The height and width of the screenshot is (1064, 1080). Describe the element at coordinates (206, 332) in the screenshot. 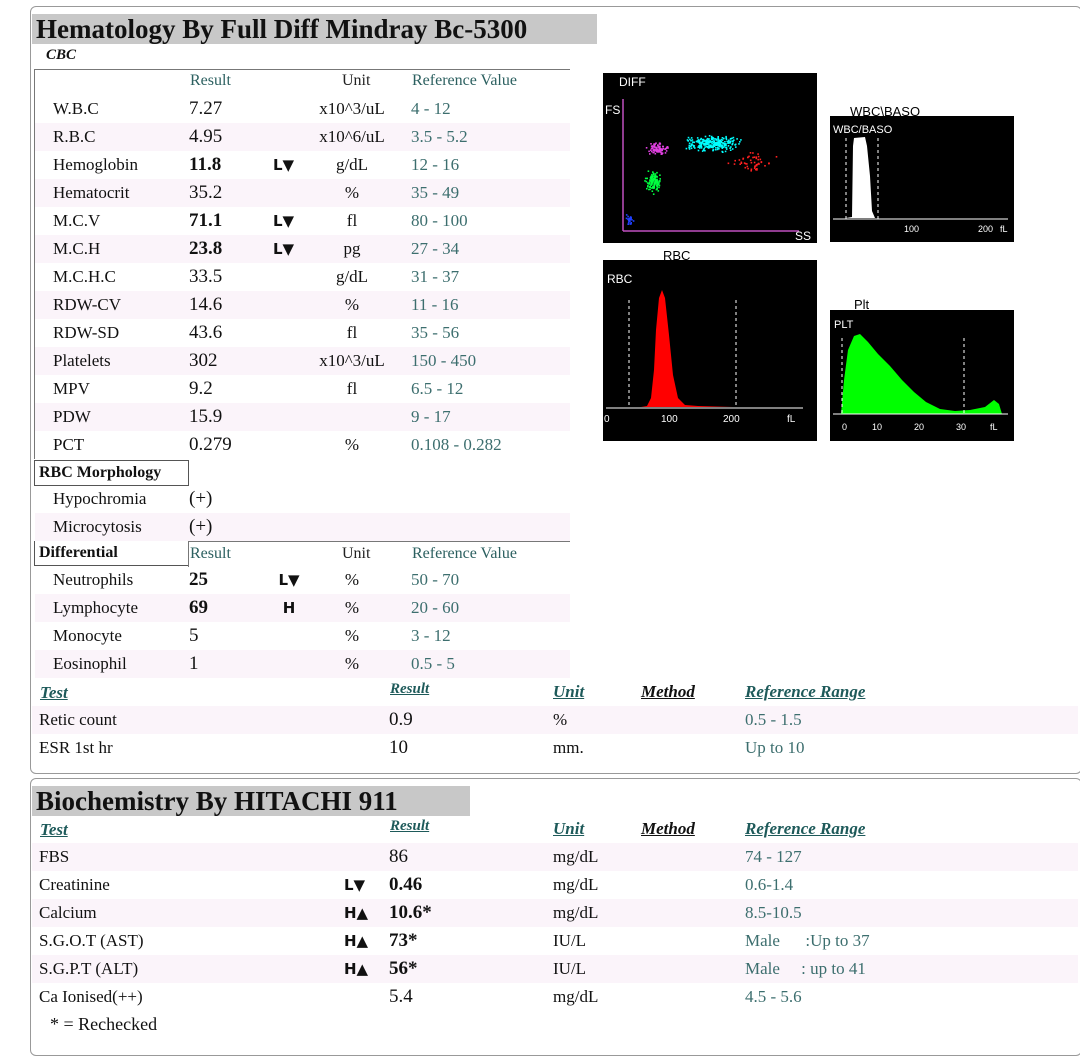

I see `result-value: 43.6` at that location.